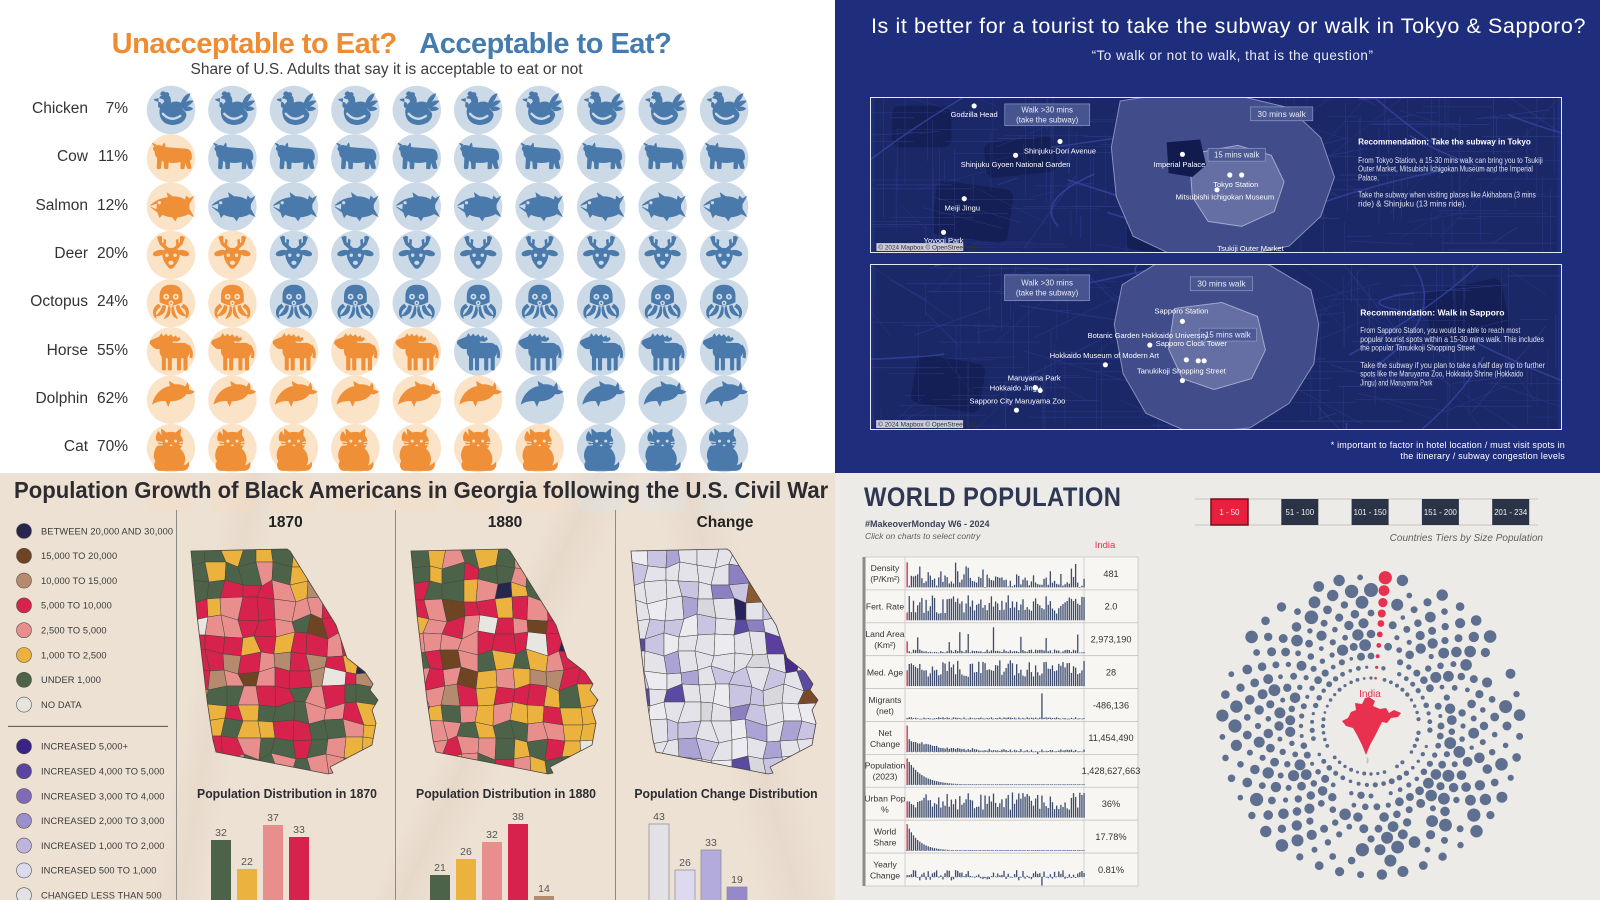  What do you see at coordinates (944, 240) in the screenshot?
I see `svg-text: Yoyogi Park` at bounding box center [944, 240].